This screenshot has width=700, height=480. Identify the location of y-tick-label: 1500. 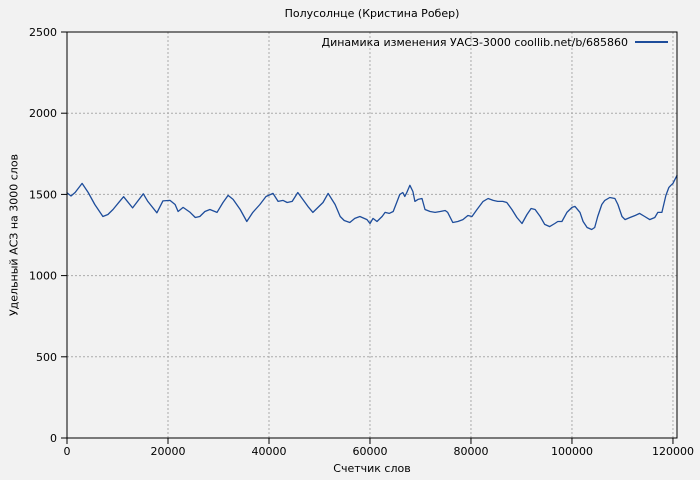
(43, 194).